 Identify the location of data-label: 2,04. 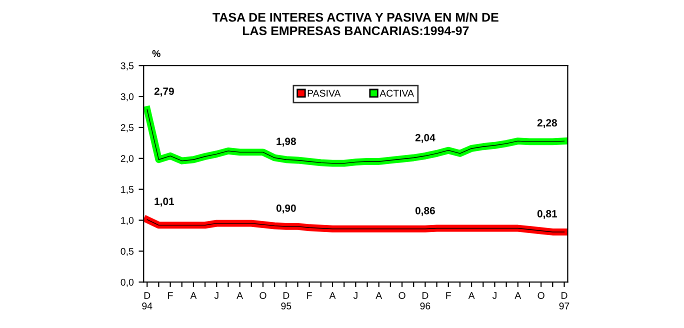
(425, 138).